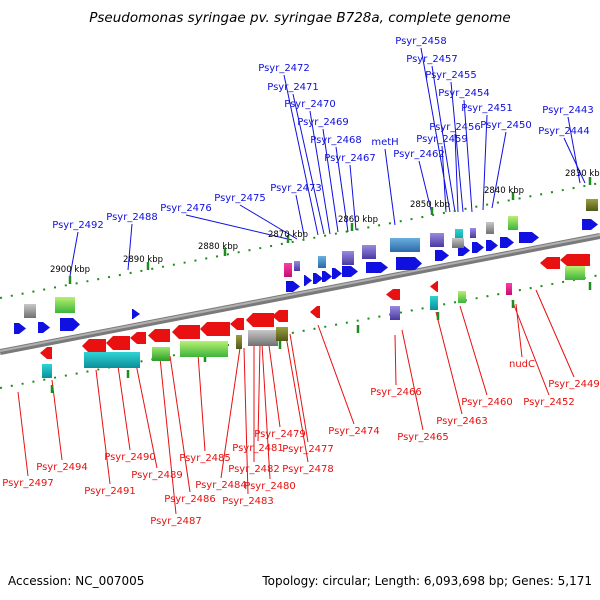 This screenshot has width=600, height=600. I want to click on bottom-gene-label: Psyr_2452, so click(549, 402).